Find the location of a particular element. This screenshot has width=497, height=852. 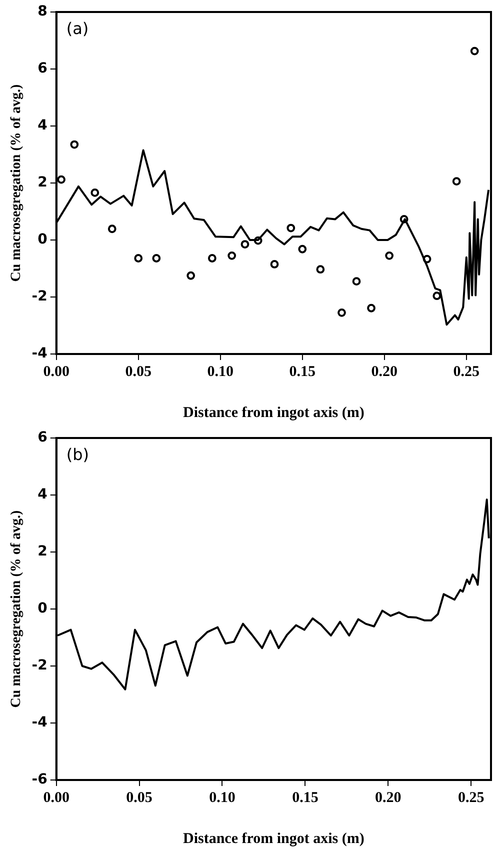

annotation: (a) is located at coordinates (77, 28).